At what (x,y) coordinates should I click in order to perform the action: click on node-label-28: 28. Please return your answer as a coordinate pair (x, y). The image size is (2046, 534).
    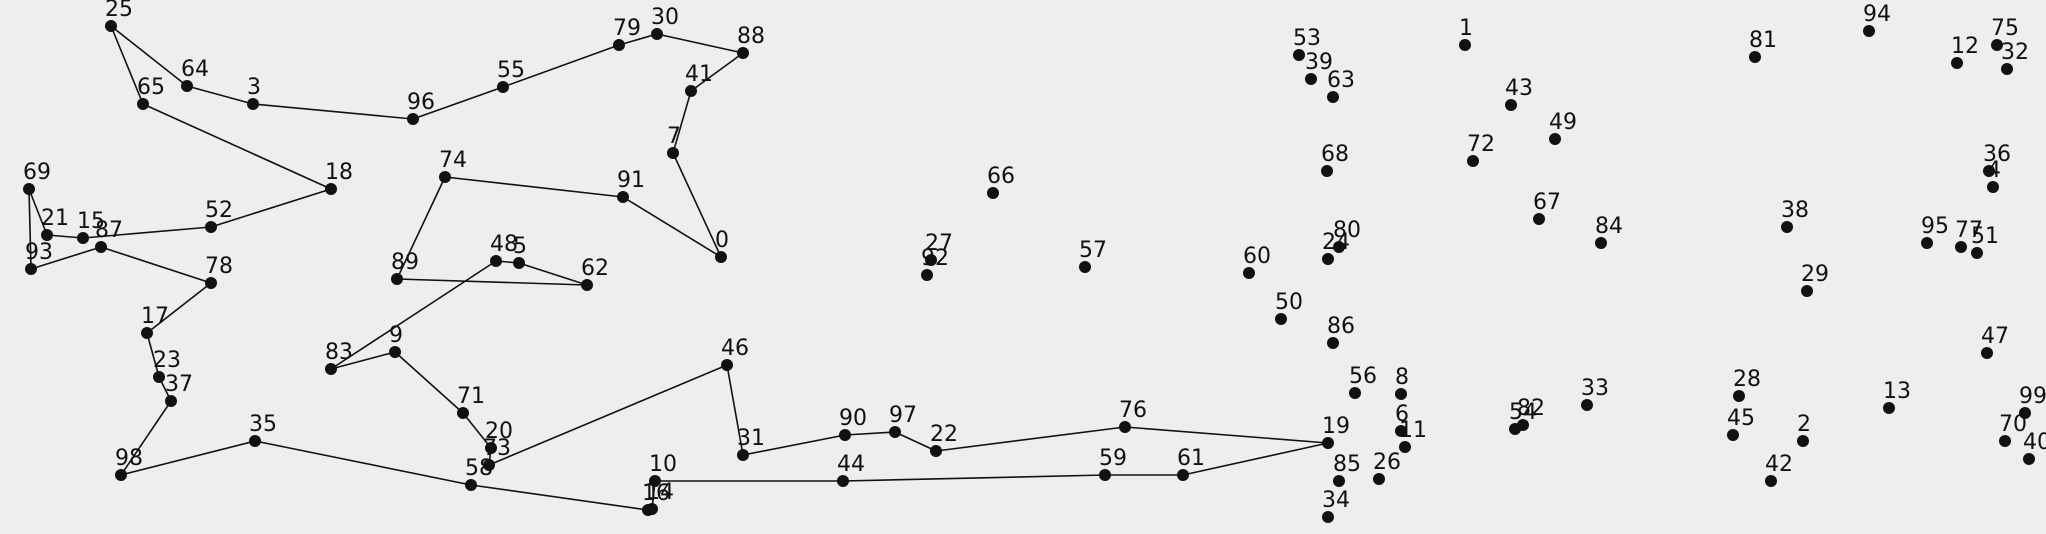
    Looking at the image, I should click on (1747, 379).